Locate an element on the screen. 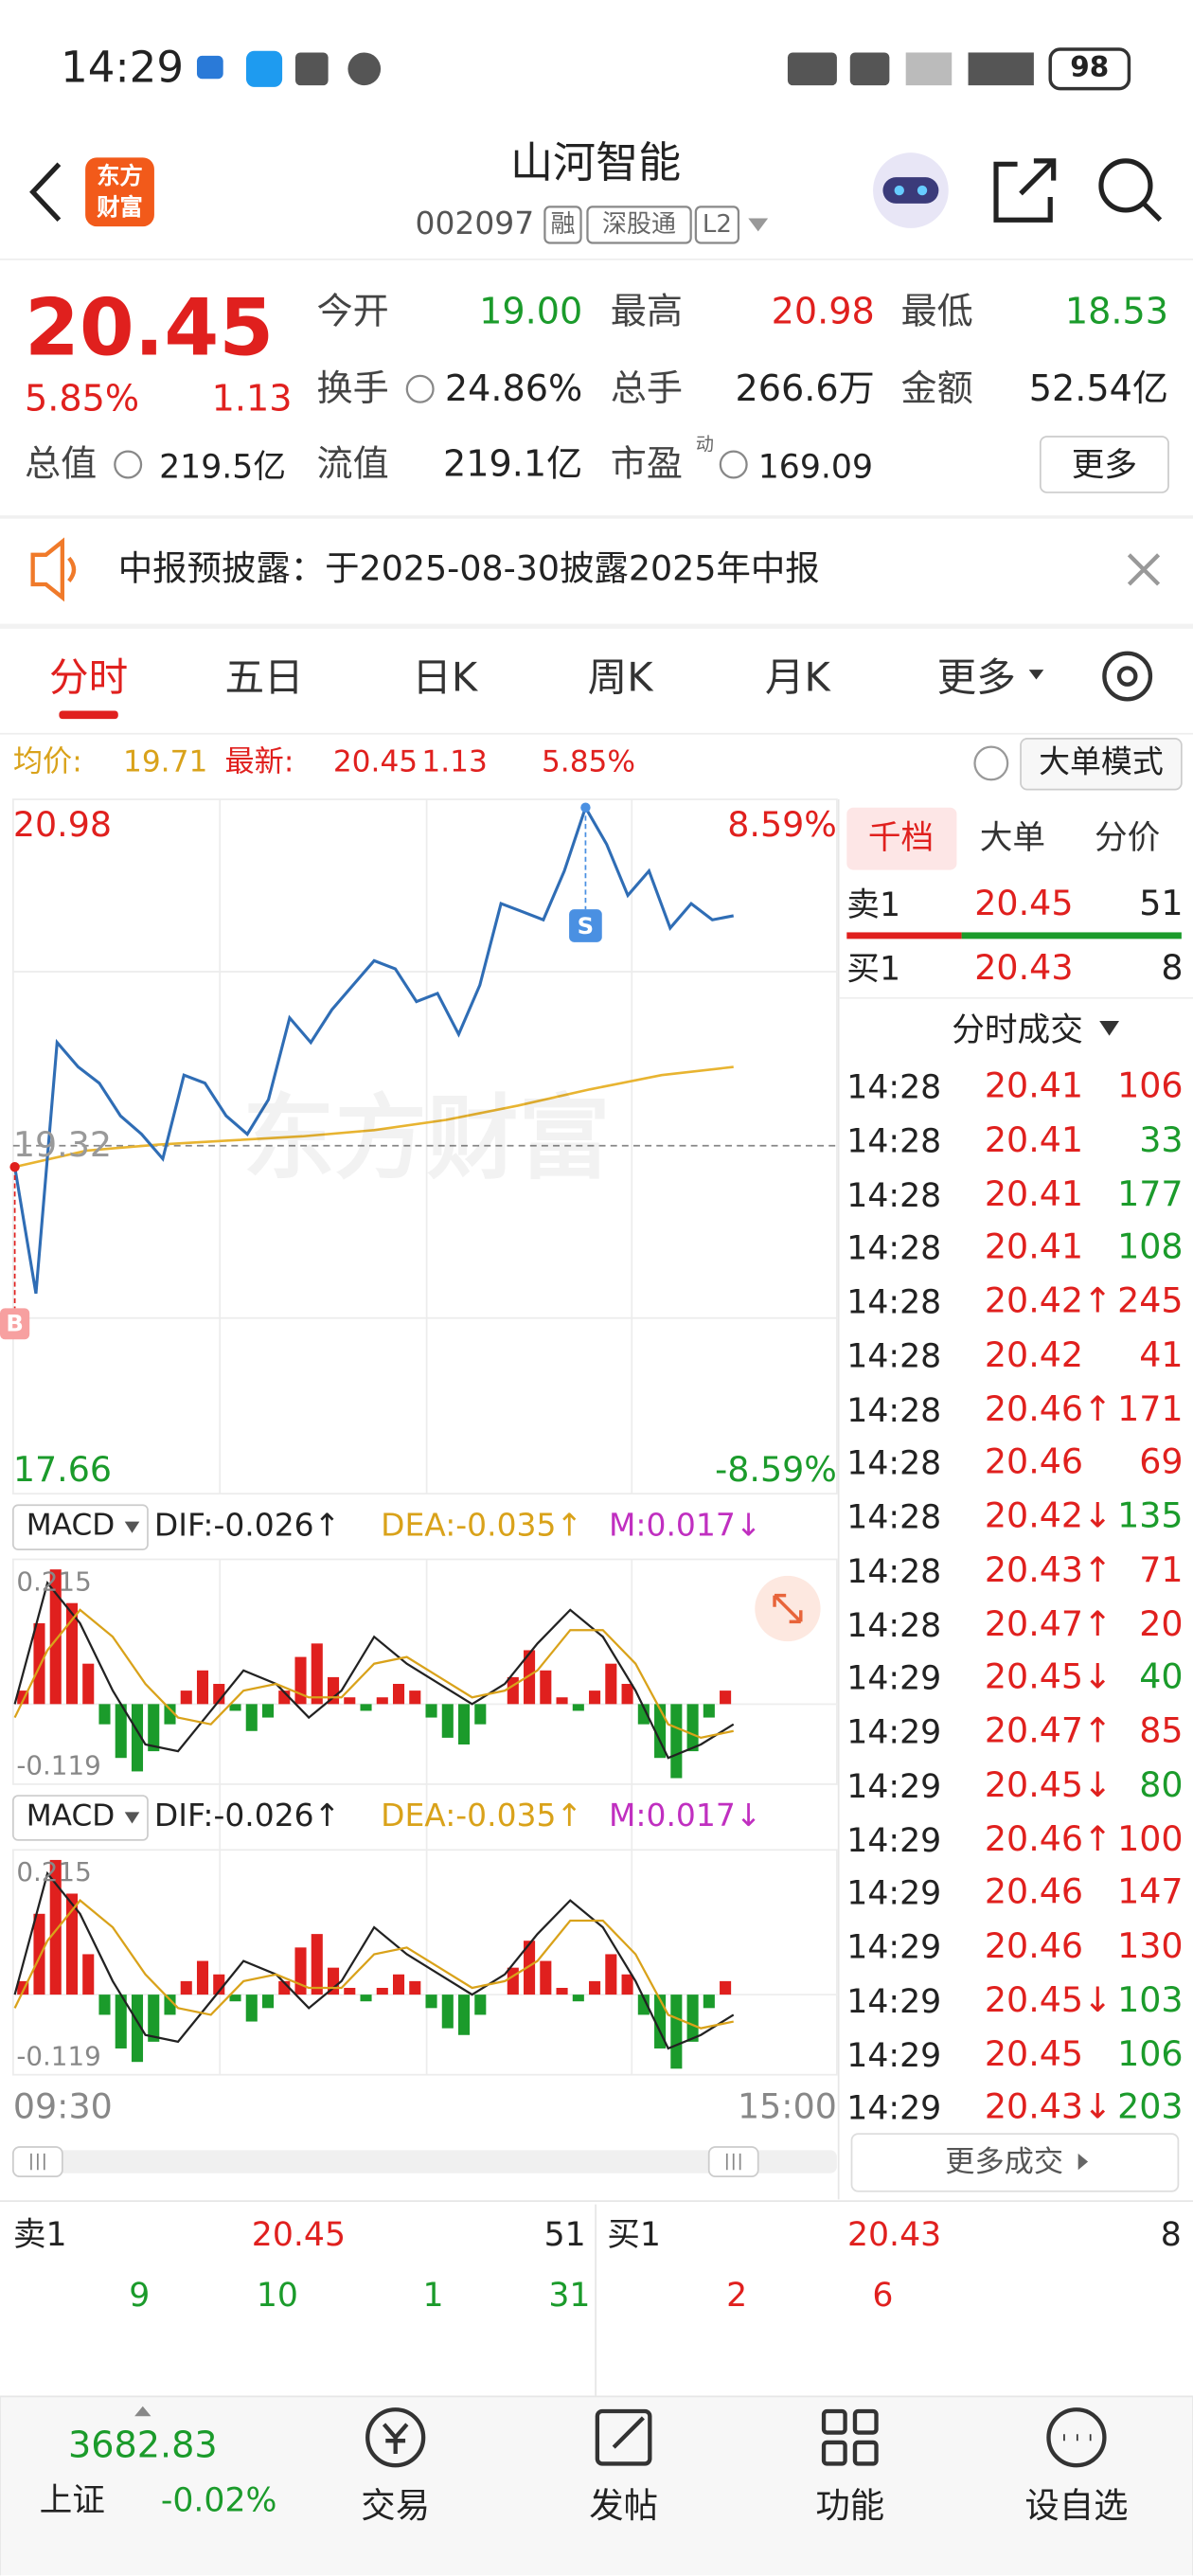 The width and height of the screenshot is (1193, 2576). more-button: 更多 is located at coordinates (1104, 464).